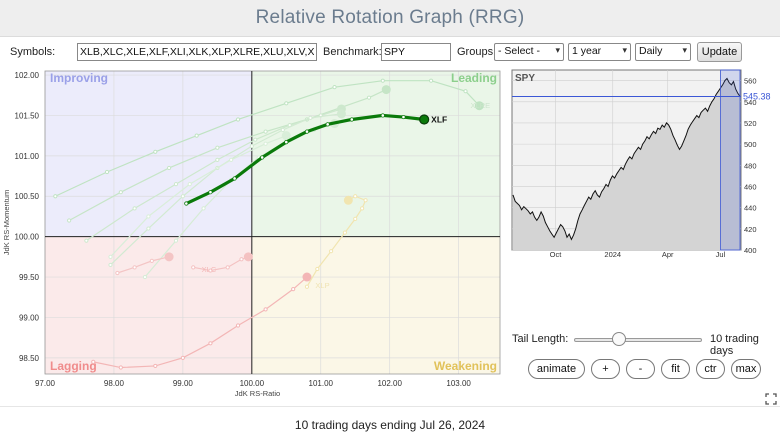 Image resolution: width=780 pixels, height=438 pixels. Describe the element at coordinates (257, 393) in the screenshot. I see `x-axis-title: JdK RS-Ratio` at that location.